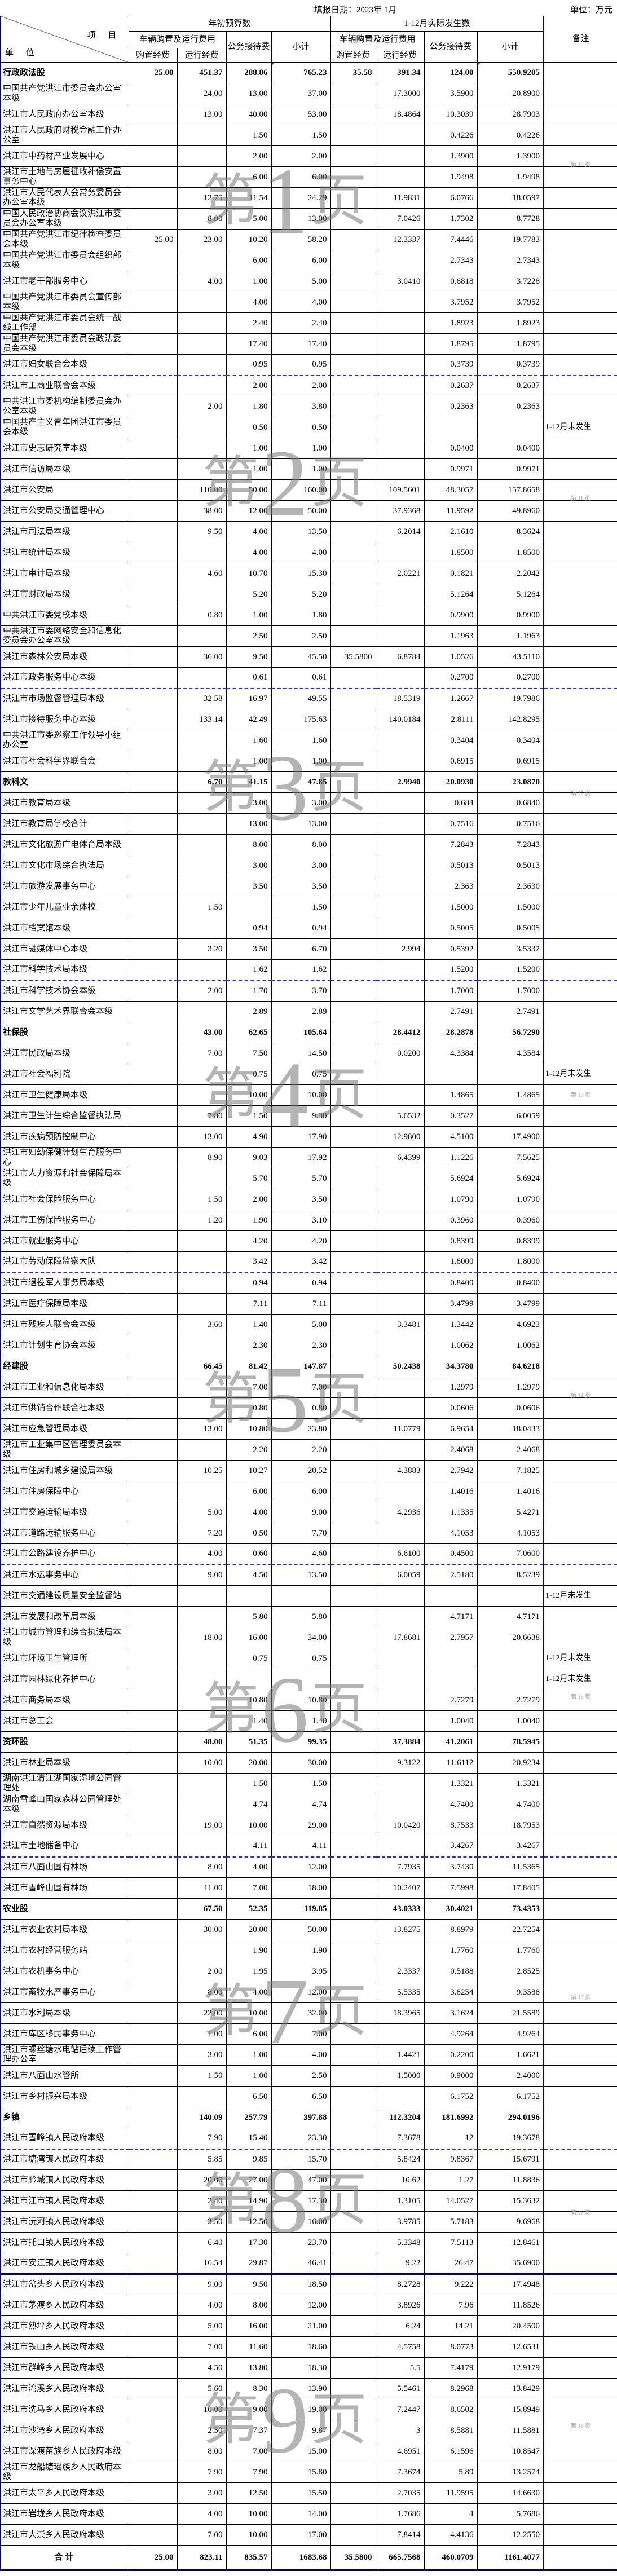  Describe the element at coordinates (202, 2388) in the screenshot. I see `value-cell: 5.60` at that location.